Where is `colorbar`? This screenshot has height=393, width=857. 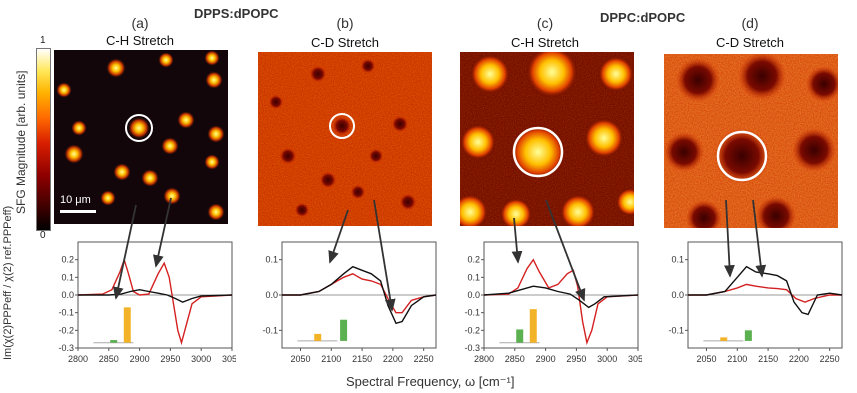 colorbar is located at coordinates (43, 139).